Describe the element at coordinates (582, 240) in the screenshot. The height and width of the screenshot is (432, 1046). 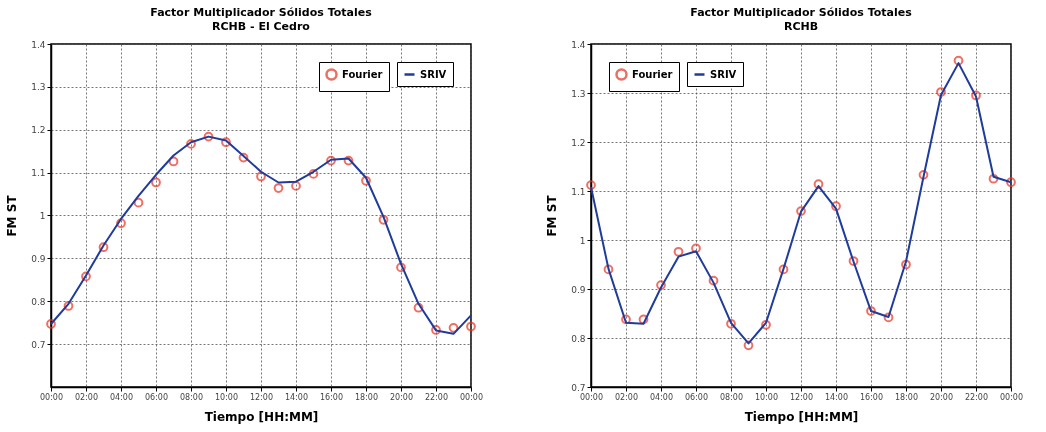
I see `y-tick-label: 1` at that location.